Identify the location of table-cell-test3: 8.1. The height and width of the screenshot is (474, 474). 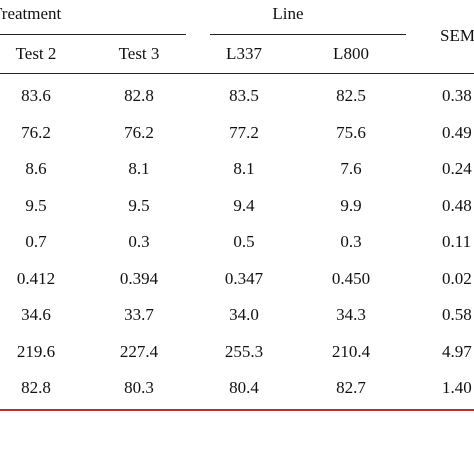
(139, 168).